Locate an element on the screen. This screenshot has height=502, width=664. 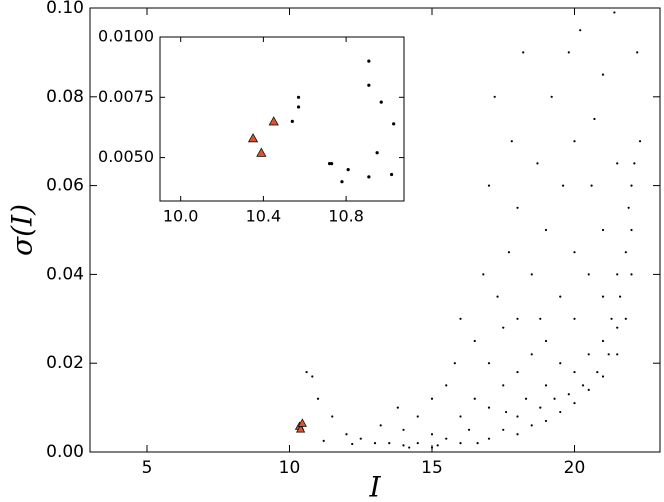
y-axis-label: σ(I) is located at coordinates (22, 230).